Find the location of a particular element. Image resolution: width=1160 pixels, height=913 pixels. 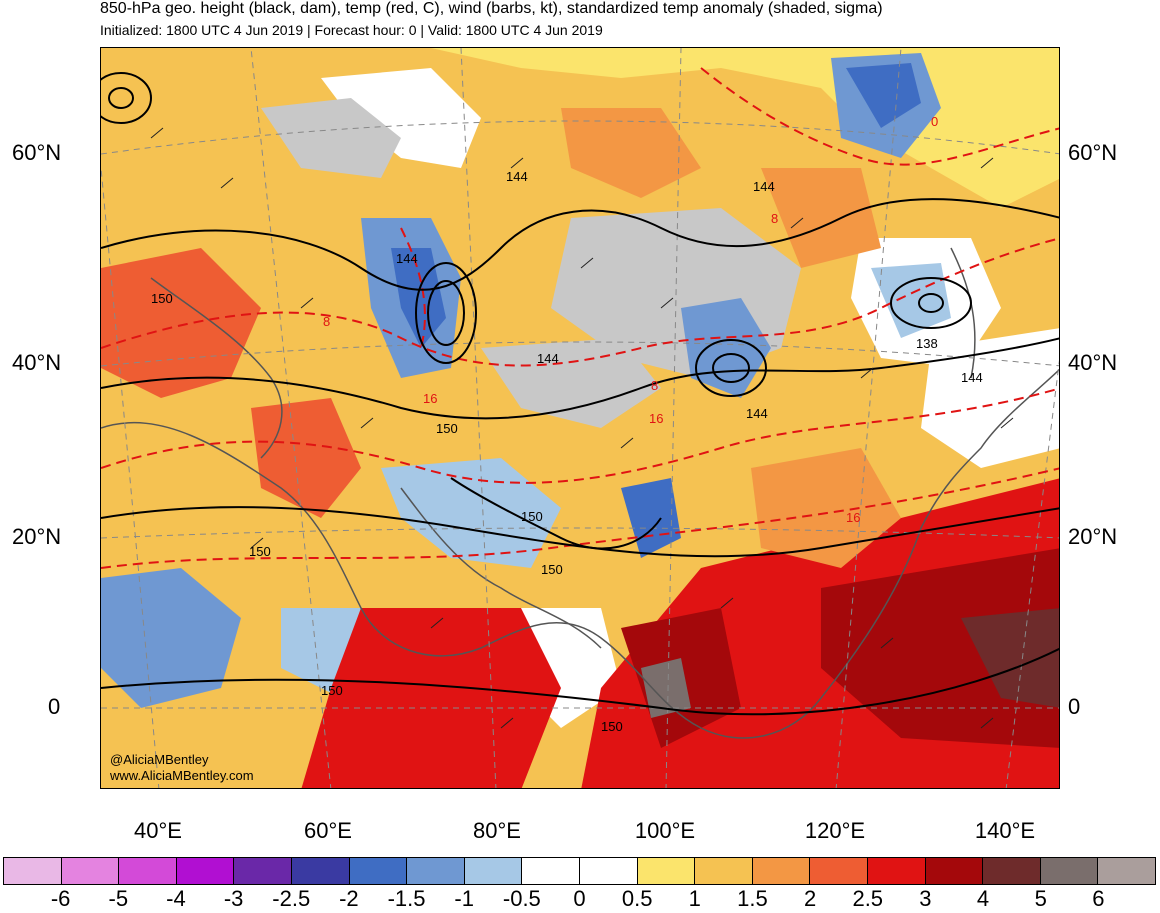

colorbar-label: 2.5 is located at coordinates (868, 898).